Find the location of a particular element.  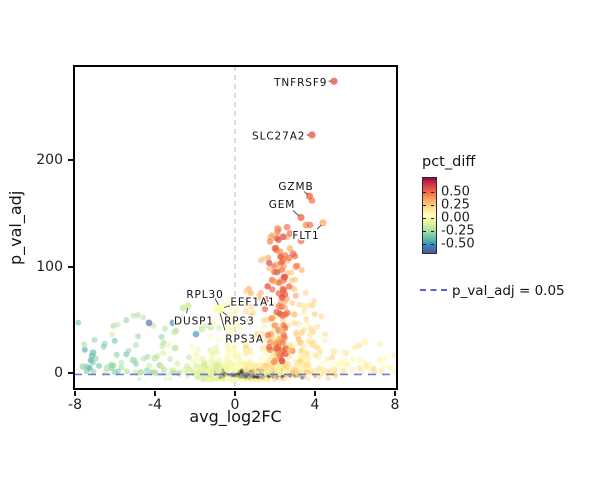

colorbar-tick-label: 0.00 is located at coordinates (455, 218).